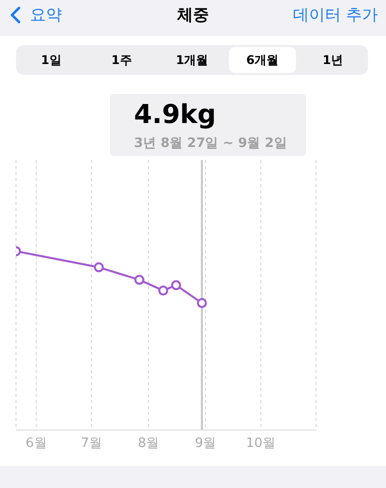 The height and width of the screenshot is (488, 386). I want to click on text: 1개월, so click(192, 60).